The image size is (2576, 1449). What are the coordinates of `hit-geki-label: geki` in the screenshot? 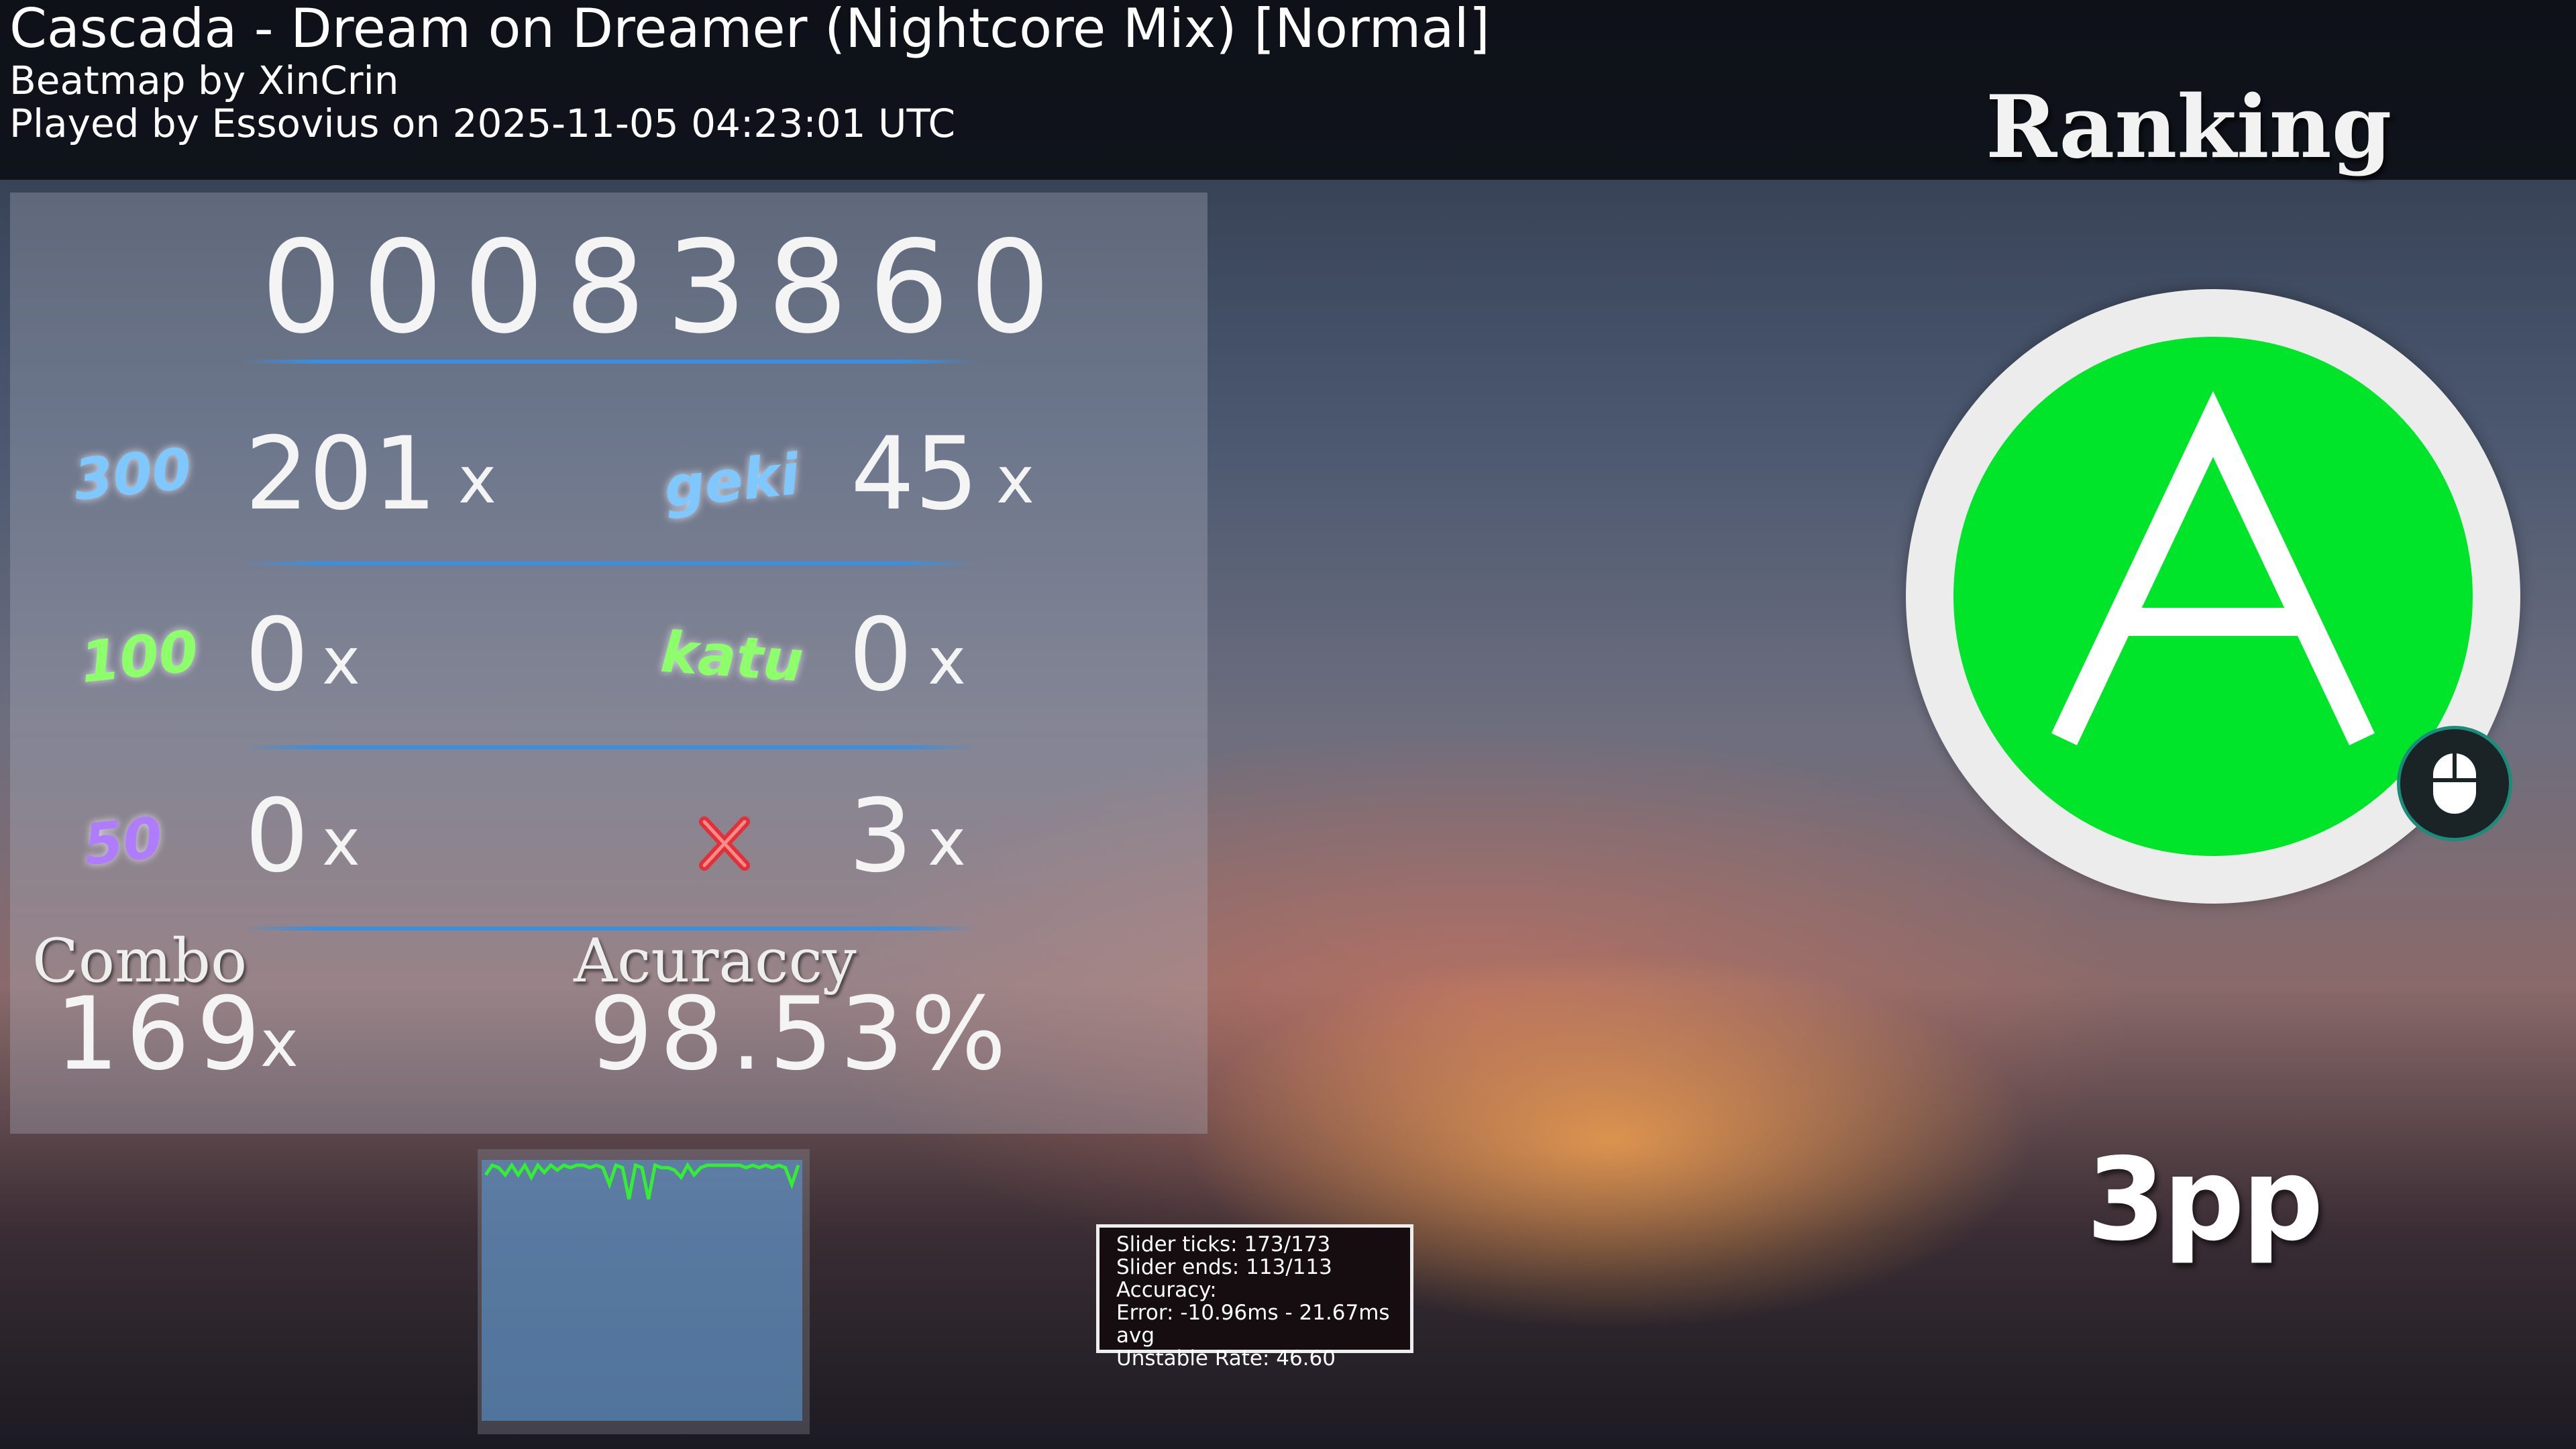 It's located at (732, 481).